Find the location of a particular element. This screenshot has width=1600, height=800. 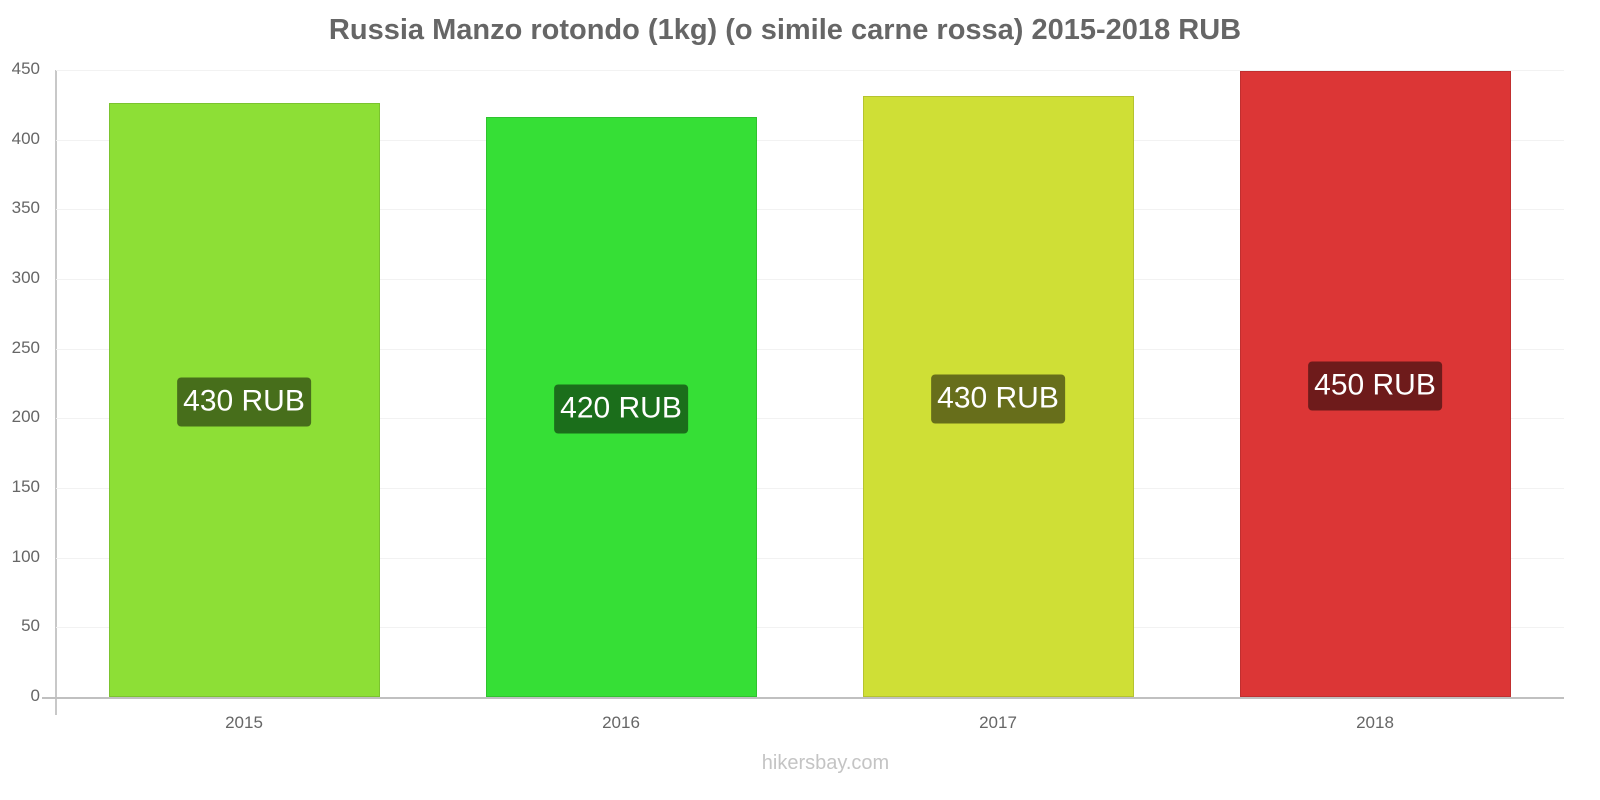

y-tick-label: 0 is located at coordinates (35, 695).